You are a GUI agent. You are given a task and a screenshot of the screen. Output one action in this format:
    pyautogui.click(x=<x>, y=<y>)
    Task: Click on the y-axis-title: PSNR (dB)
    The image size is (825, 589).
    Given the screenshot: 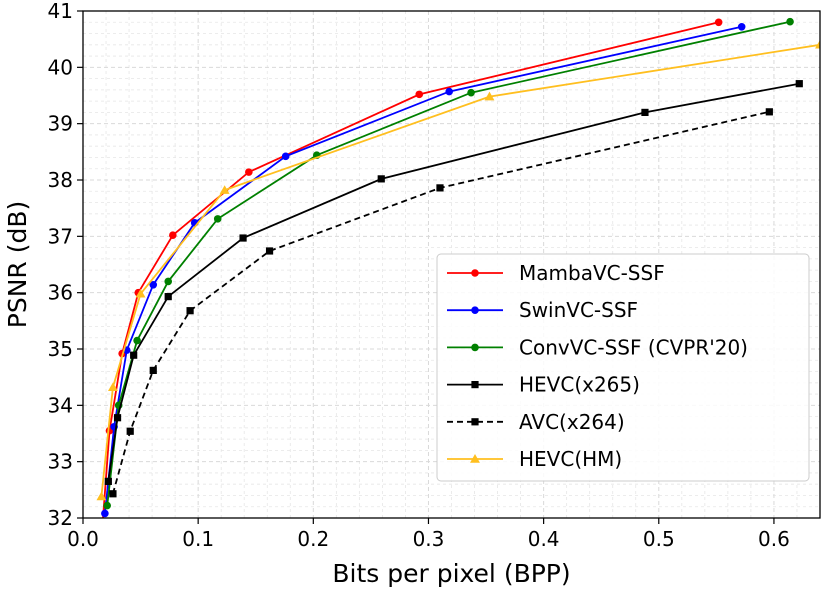 What is the action you would take?
    pyautogui.click(x=17, y=265)
    